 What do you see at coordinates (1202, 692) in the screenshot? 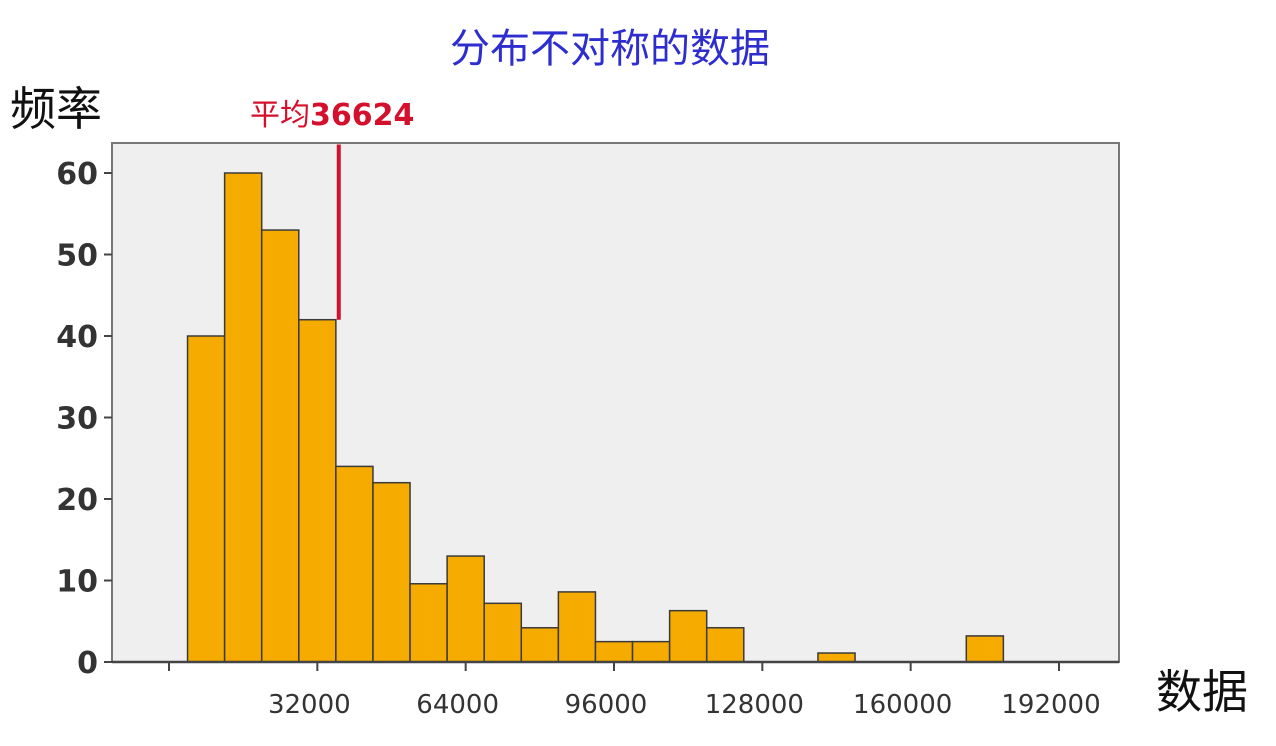
I see `x-axis-title: 数据` at bounding box center [1202, 692].